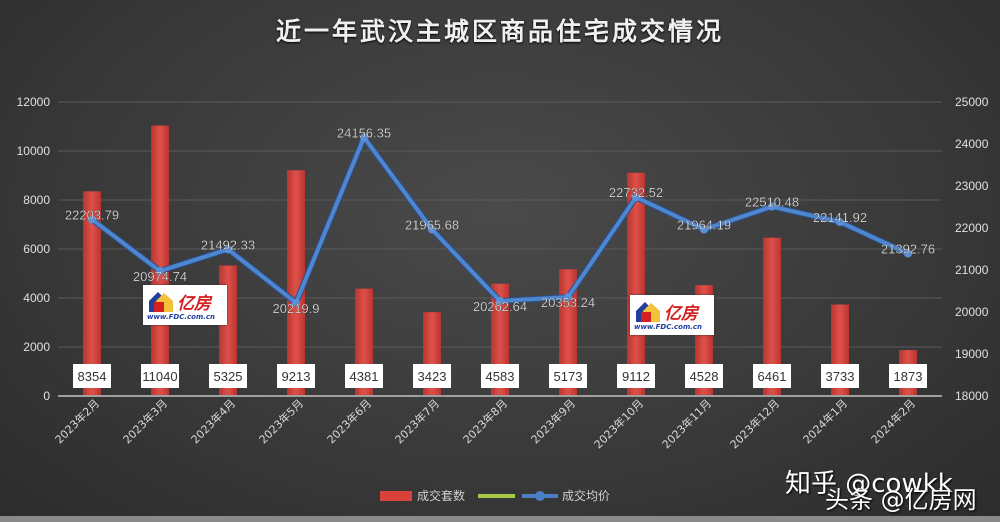  I want to click on line-value-label: 20219.9, so click(296, 308).